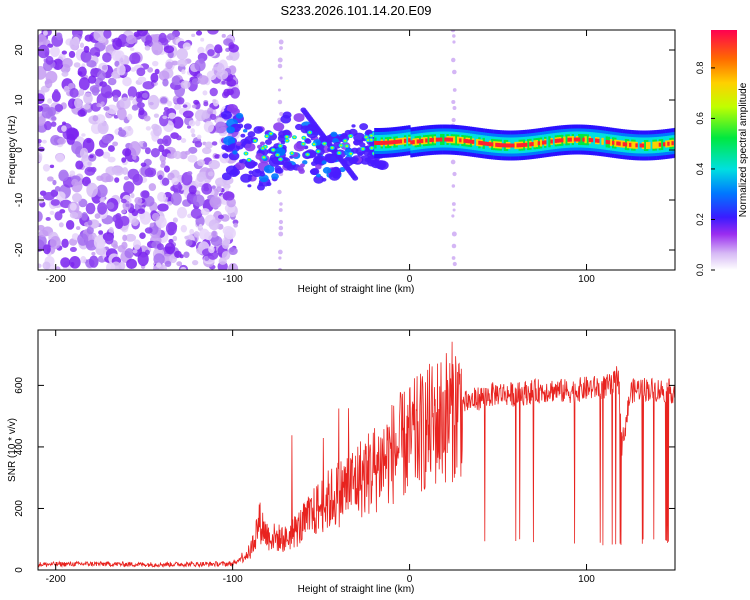  What do you see at coordinates (410, 579) in the screenshot?
I see `x-tick-label: 0` at bounding box center [410, 579].